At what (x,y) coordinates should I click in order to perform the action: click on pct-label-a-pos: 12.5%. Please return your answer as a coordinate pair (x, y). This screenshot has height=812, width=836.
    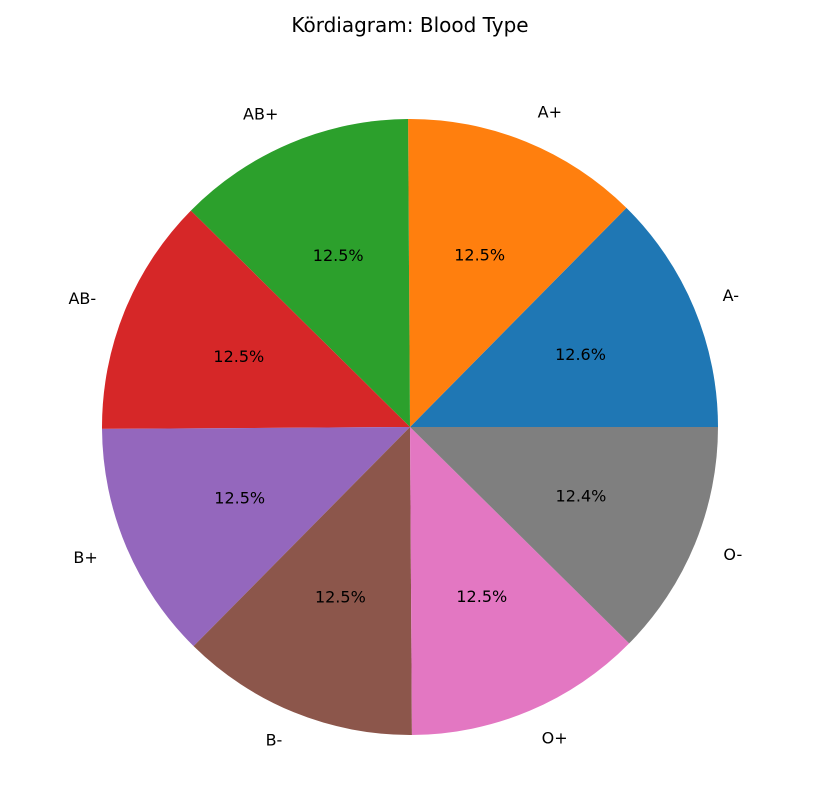
    Looking at the image, I should click on (479, 254).